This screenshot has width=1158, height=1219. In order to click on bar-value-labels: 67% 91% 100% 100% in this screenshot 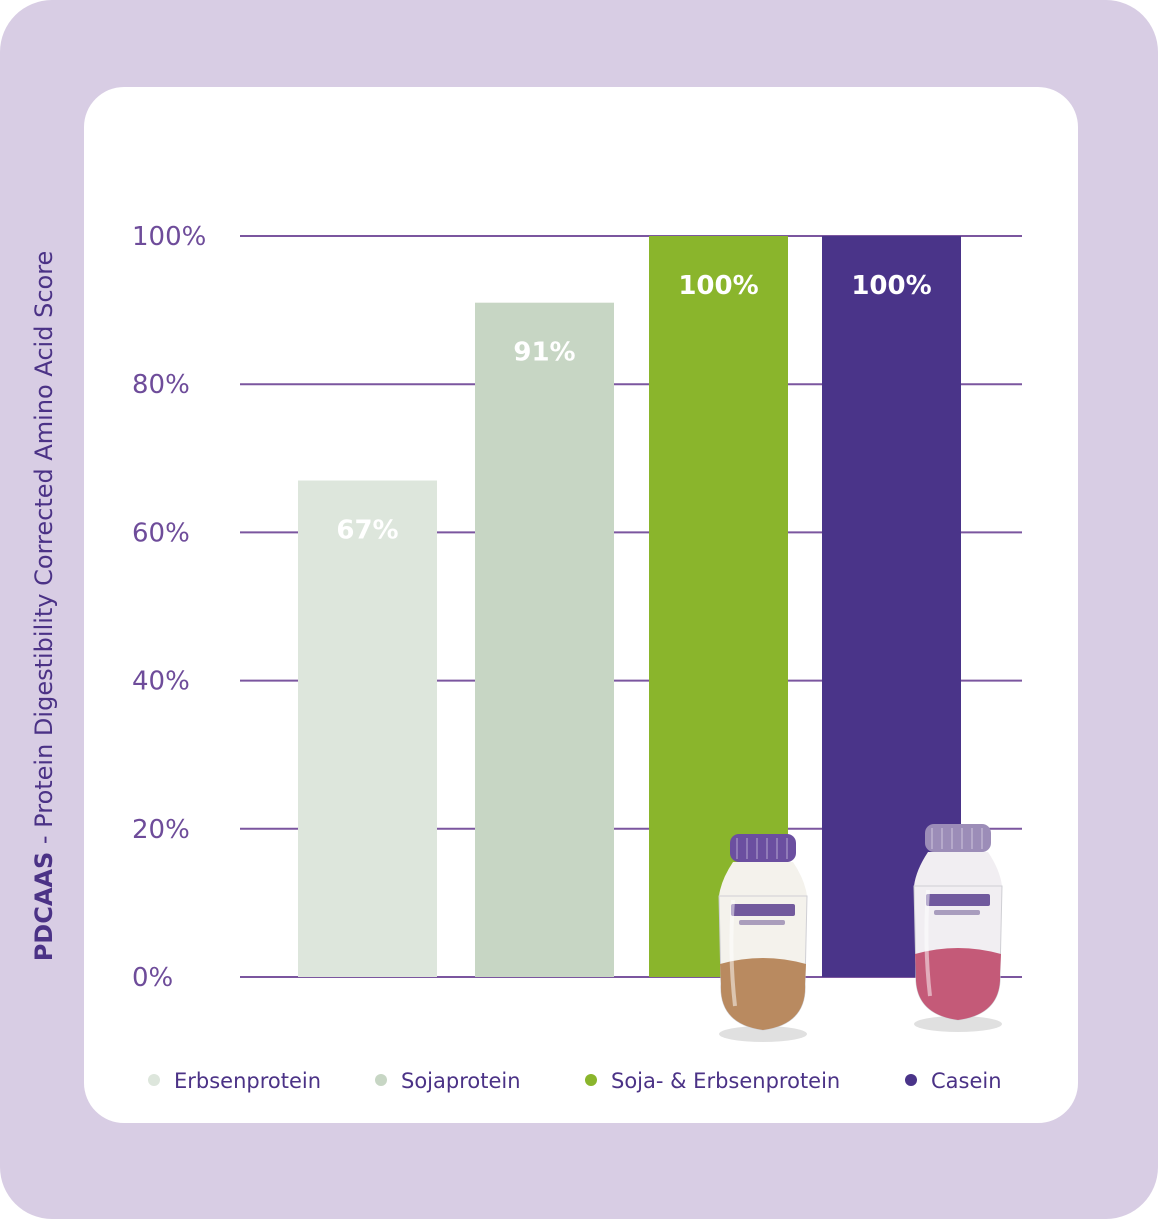, I will do `click(633, 408)`.